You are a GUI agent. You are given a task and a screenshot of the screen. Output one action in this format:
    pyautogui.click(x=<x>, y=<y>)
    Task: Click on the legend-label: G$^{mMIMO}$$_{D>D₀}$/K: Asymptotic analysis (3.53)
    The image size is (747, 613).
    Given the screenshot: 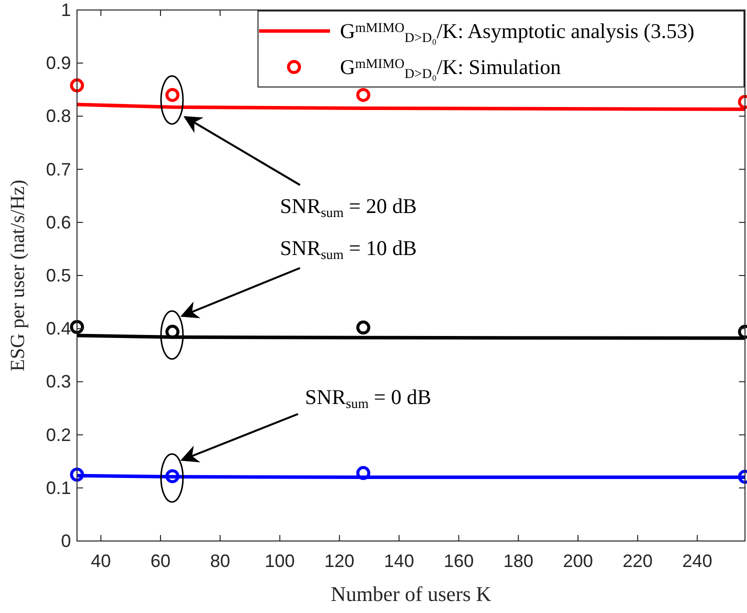 What is the action you would take?
    pyautogui.click(x=517, y=32)
    